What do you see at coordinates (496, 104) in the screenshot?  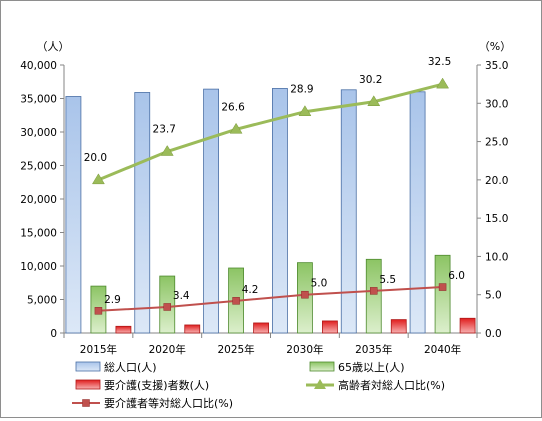 I see `right-tick-label: 30.0` at bounding box center [496, 104].